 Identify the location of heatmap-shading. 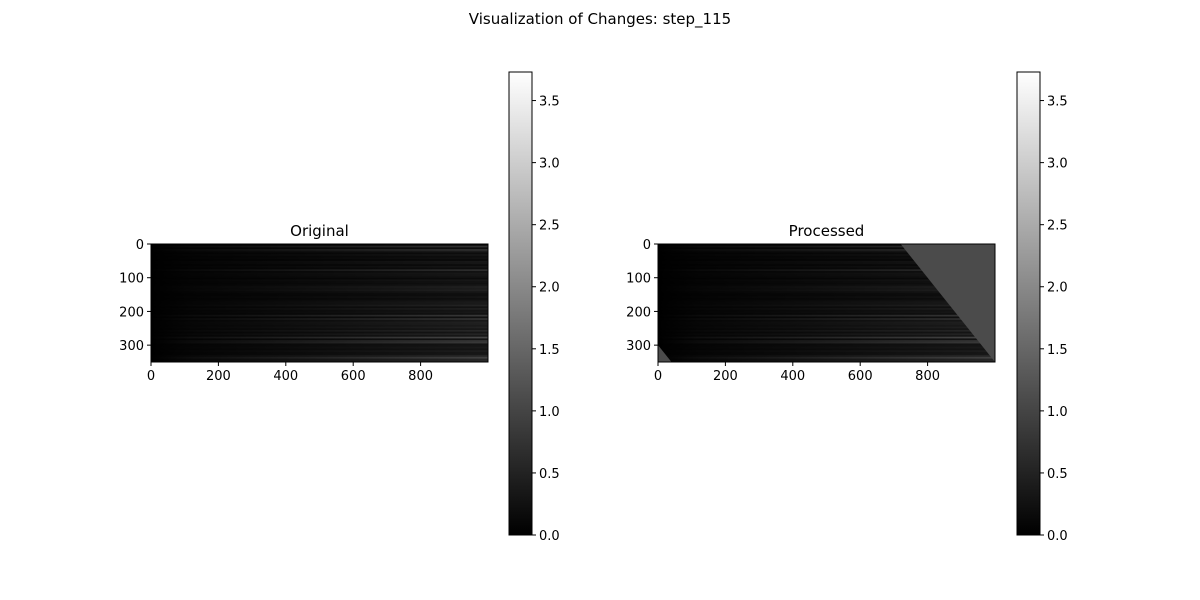
(319, 303).